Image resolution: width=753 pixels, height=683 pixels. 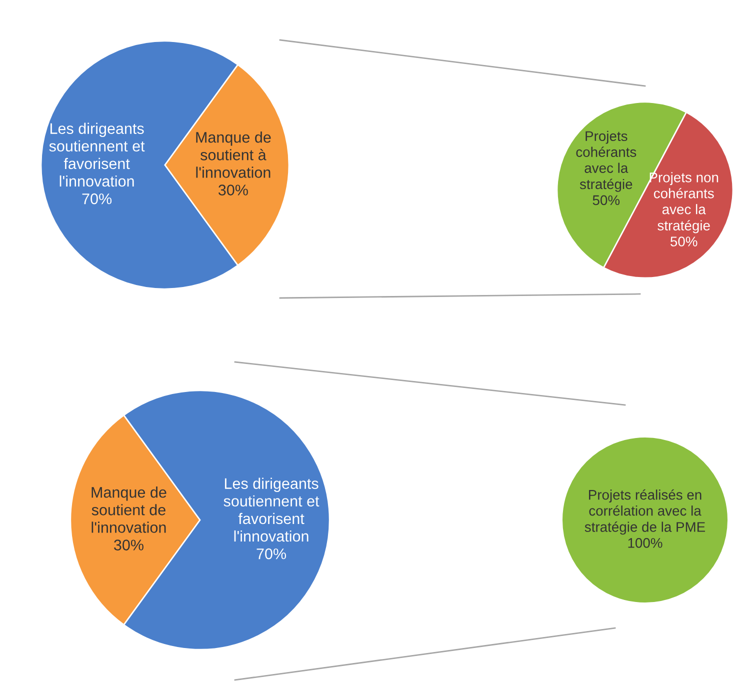 I want to click on slice-label: Manque de soutient à l'innovation, so click(x=233, y=155).